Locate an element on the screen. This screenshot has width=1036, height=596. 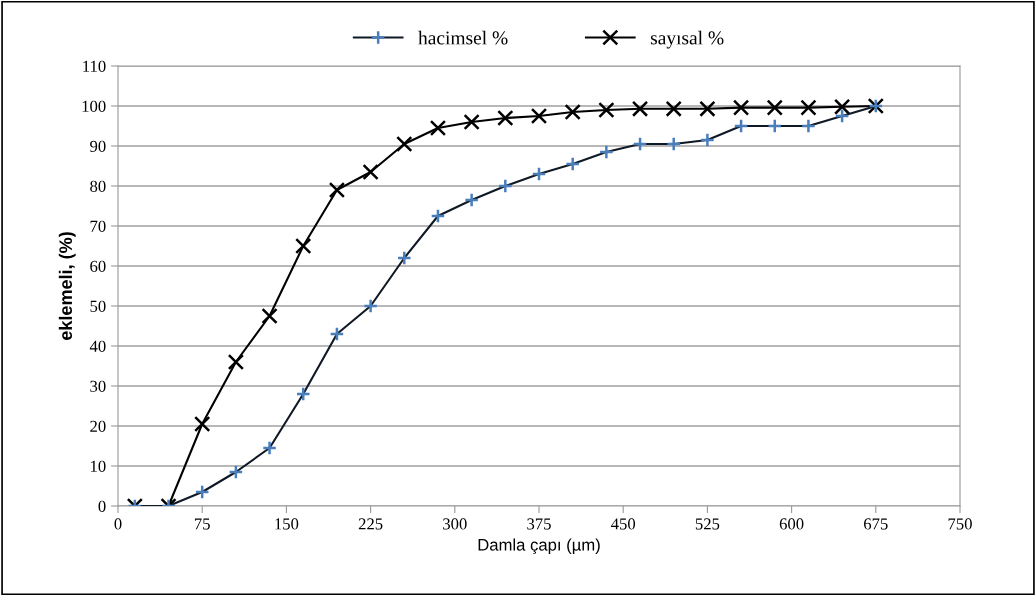
y-tick-label: 30 is located at coordinates (98, 386).